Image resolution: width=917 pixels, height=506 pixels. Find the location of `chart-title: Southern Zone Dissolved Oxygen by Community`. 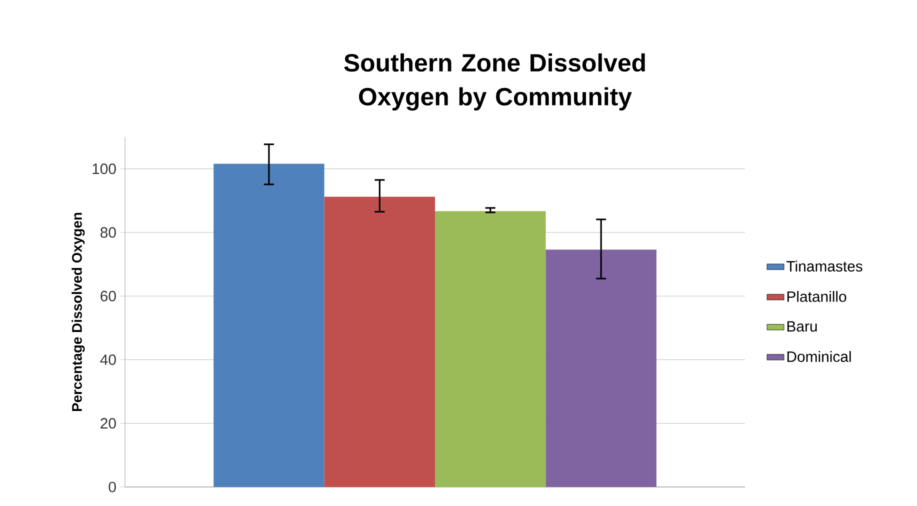

chart-title: Southern Zone Dissolved Oxygen by Community is located at coordinates (494, 82).